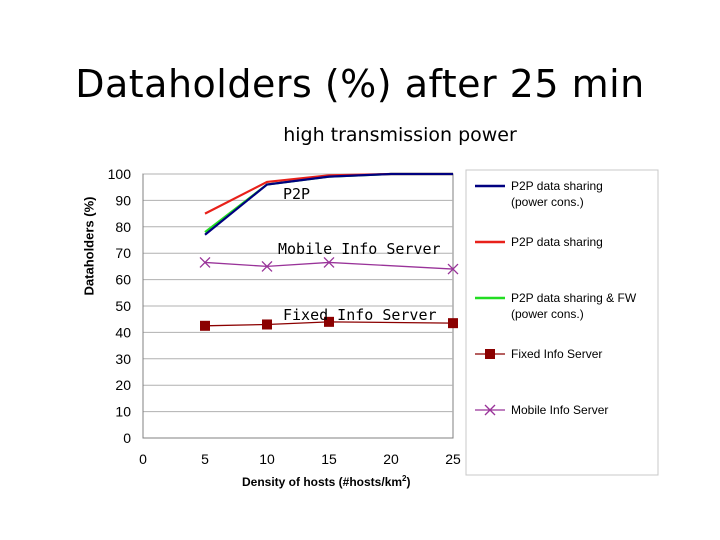 Image resolution: width=720 pixels, height=540 pixels. Describe the element at coordinates (205, 459) in the screenshot. I see `x-tick-label: 5` at that location.